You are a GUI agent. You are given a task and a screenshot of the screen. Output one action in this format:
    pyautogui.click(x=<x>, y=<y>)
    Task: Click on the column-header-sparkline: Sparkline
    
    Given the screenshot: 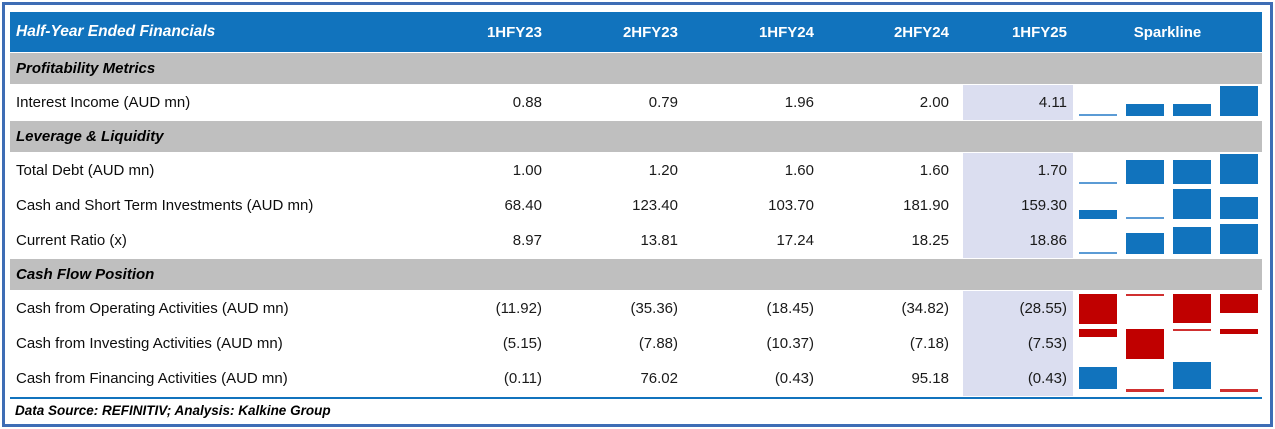 What is the action you would take?
    pyautogui.click(x=1167, y=32)
    